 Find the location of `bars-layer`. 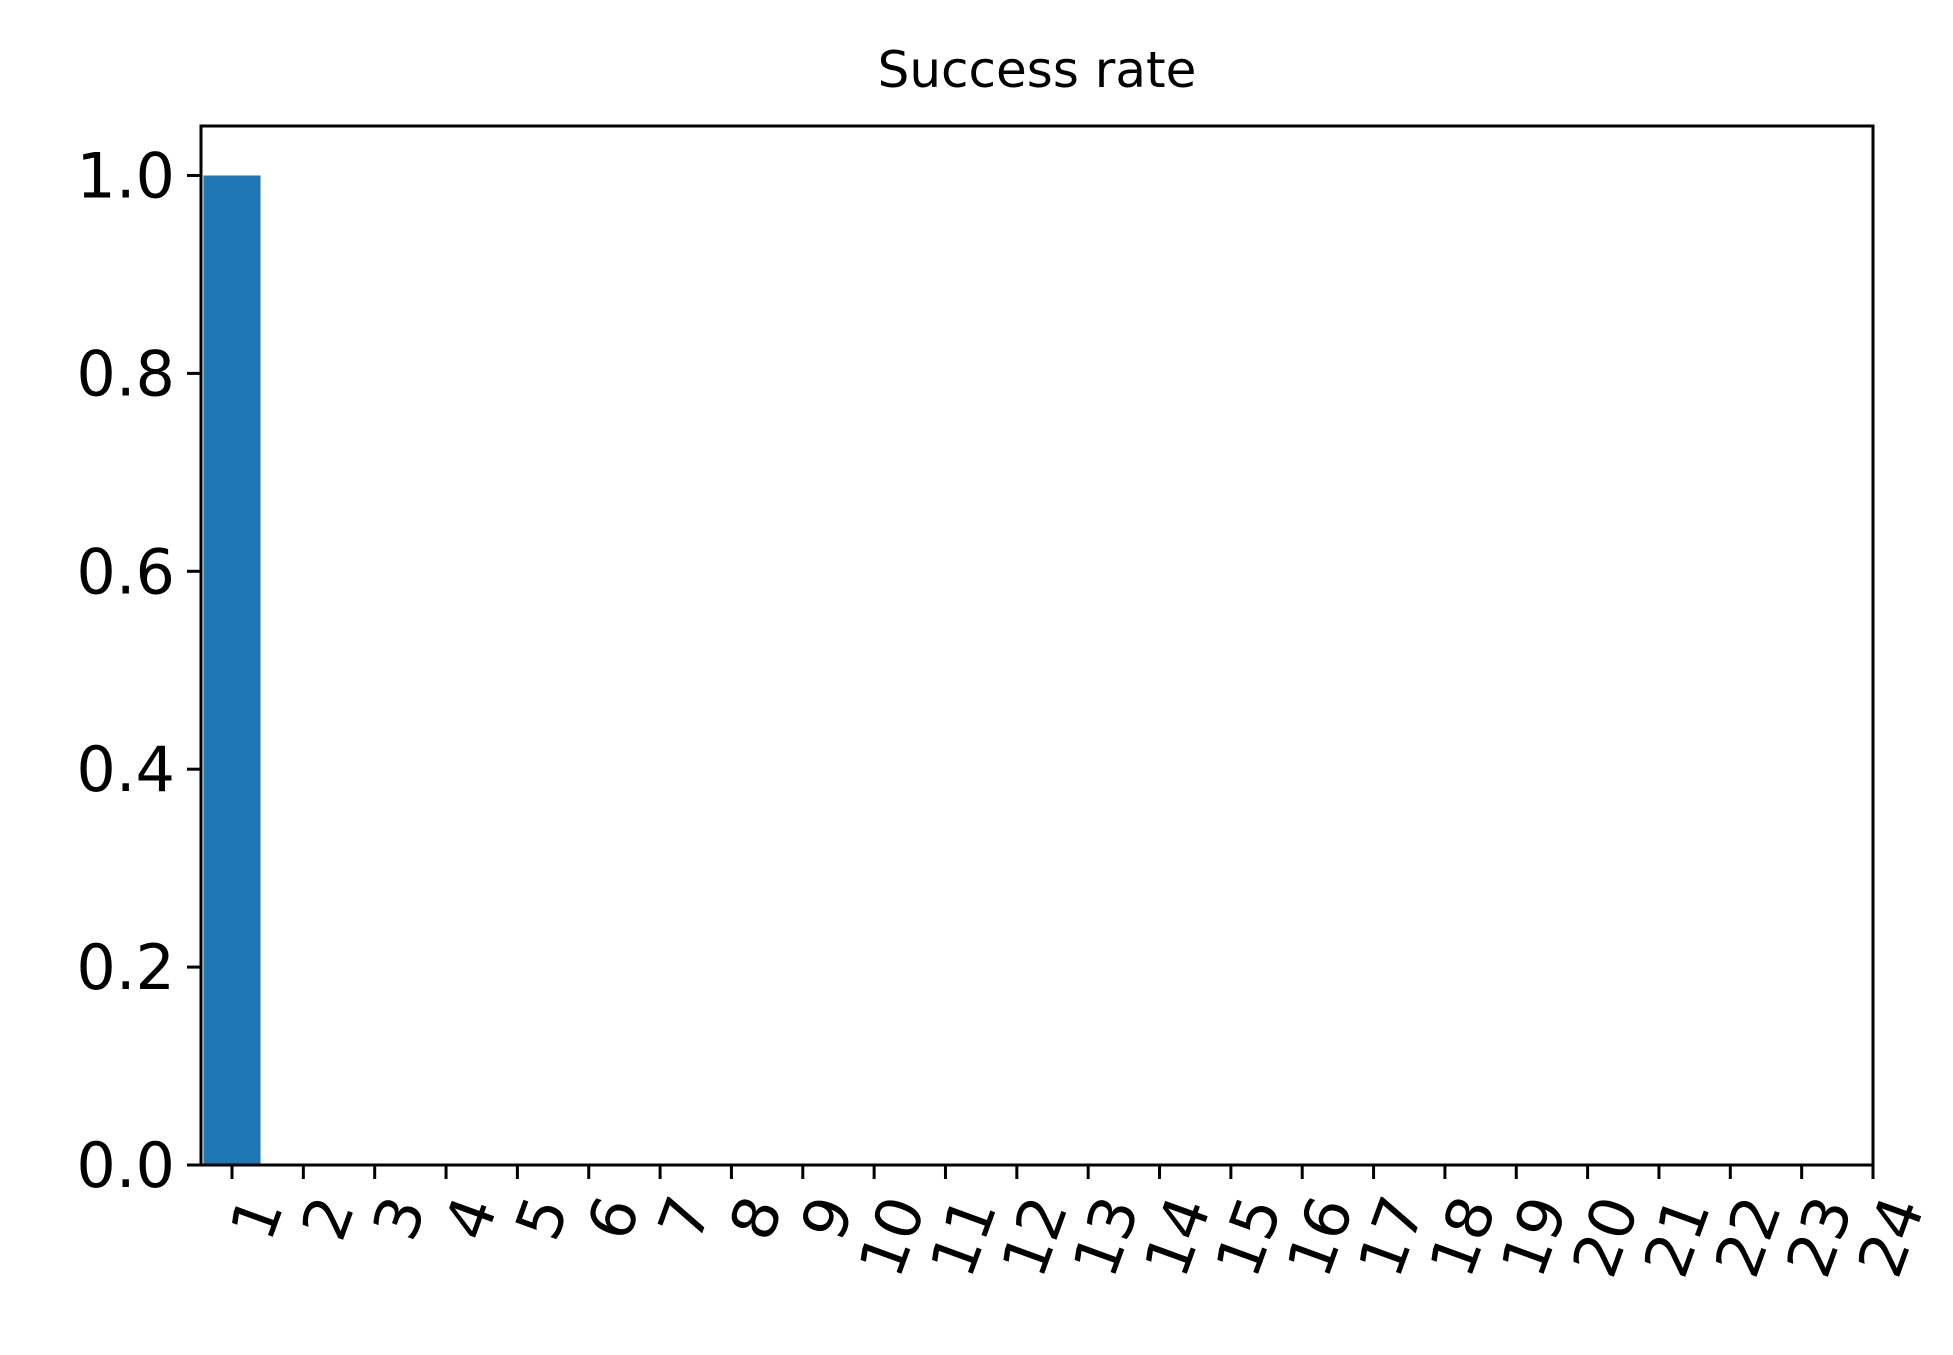

bars-layer is located at coordinates (232, 670).